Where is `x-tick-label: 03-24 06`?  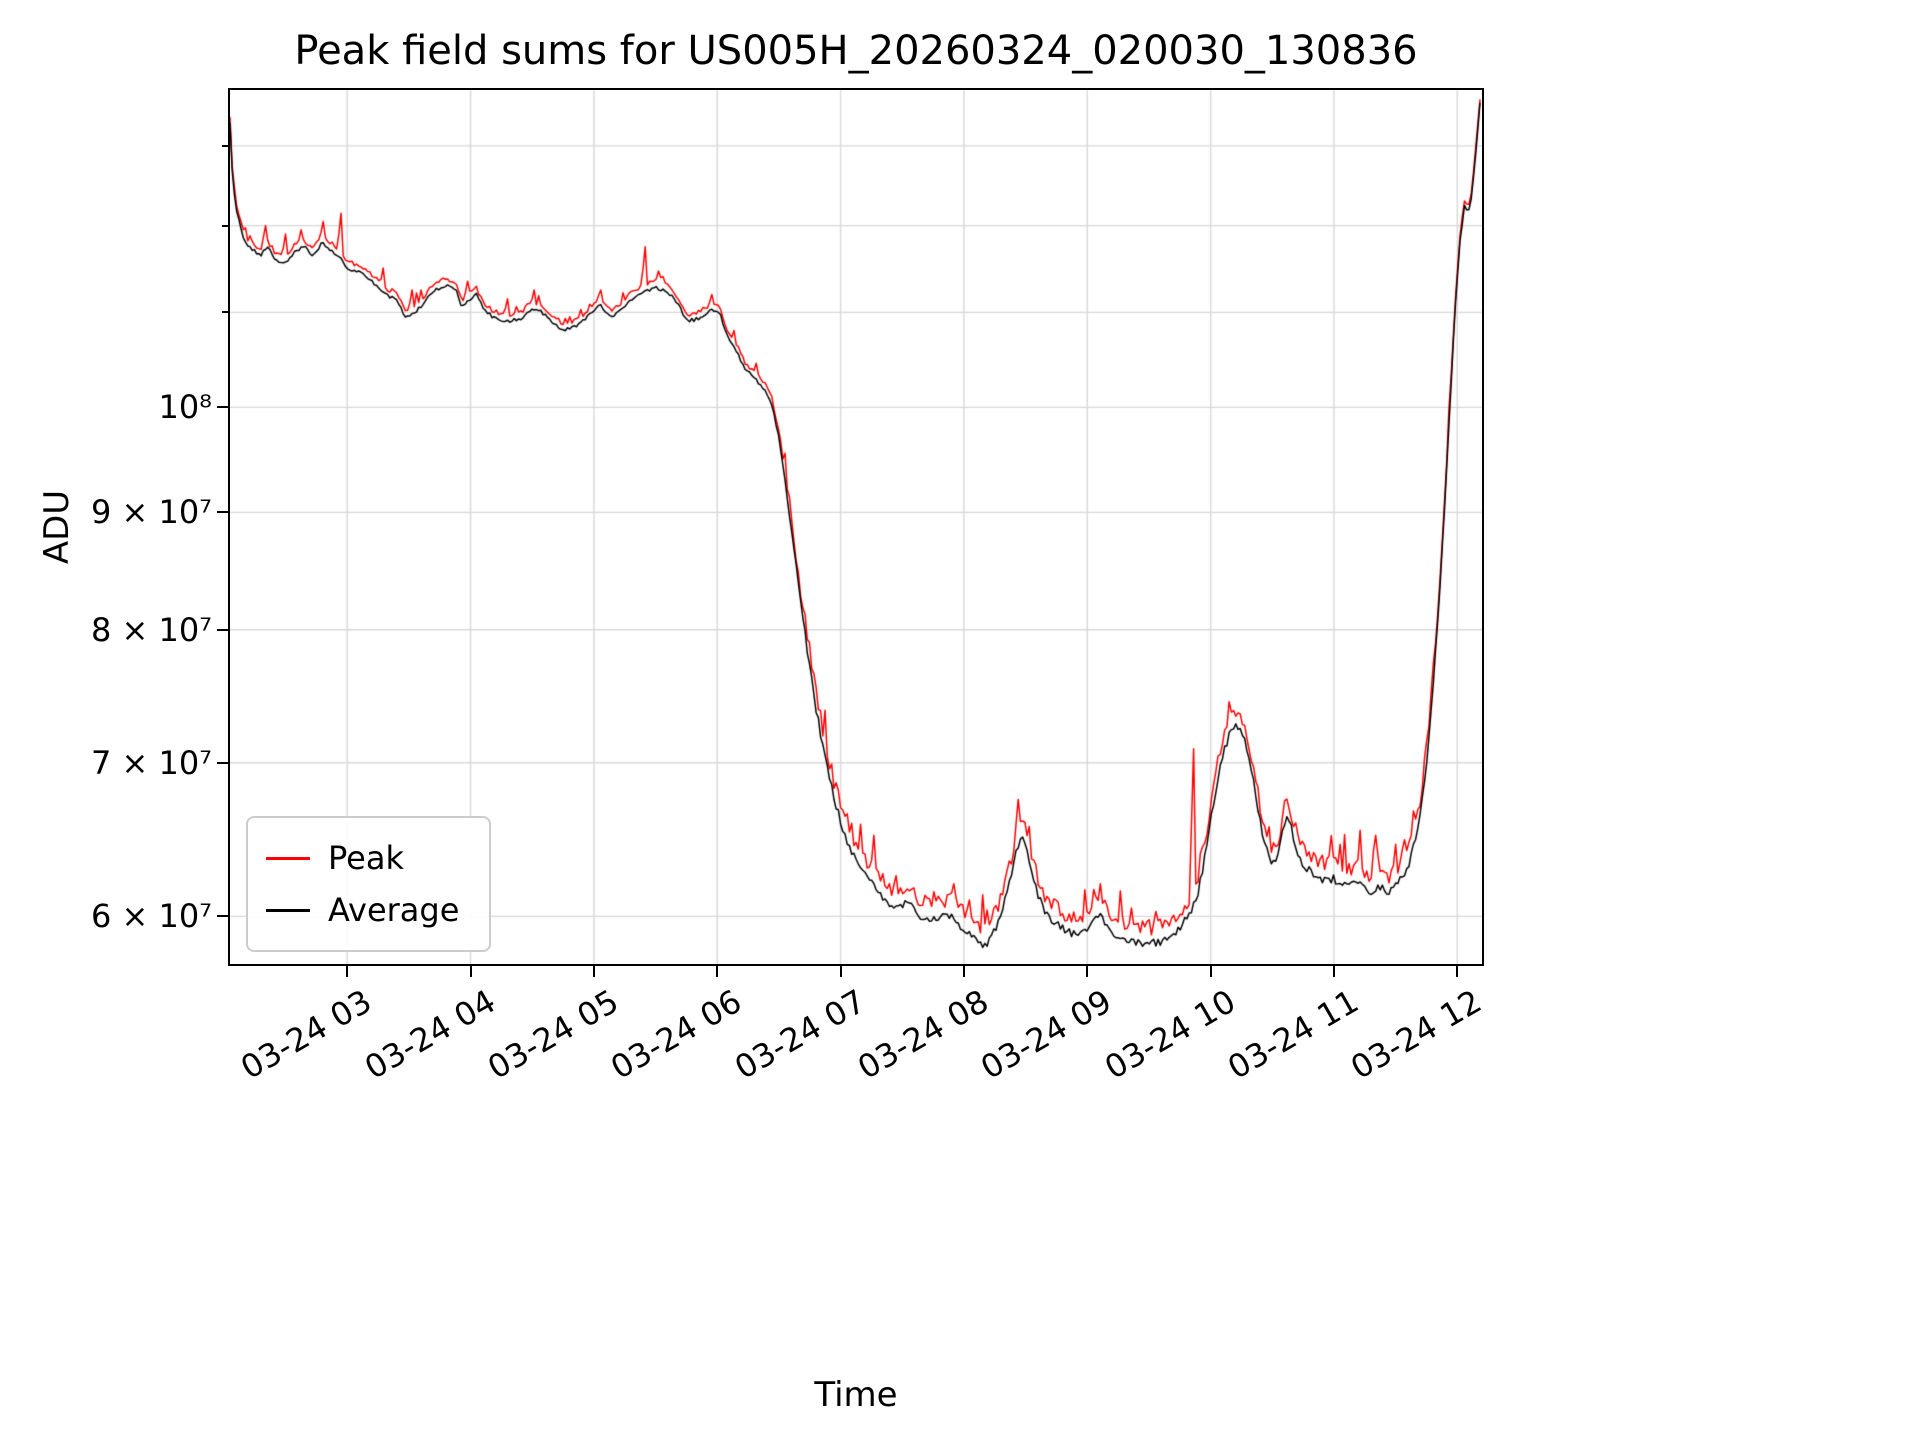
x-tick-label: 03-24 06 is located at coordinates (676, 1034).